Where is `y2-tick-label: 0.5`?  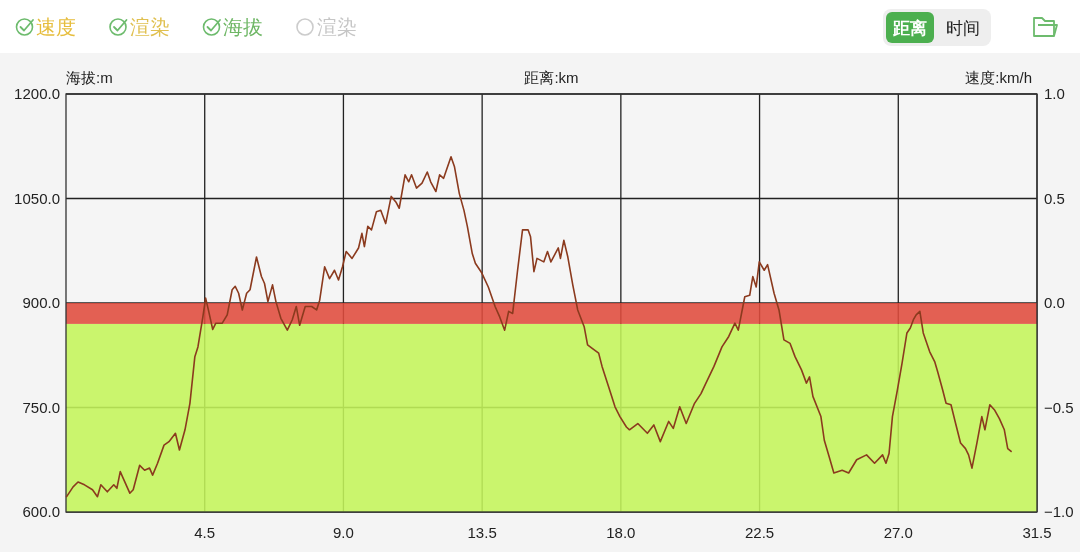 y2-tick-label: 0.5 is located at coordinates (1054, 198).